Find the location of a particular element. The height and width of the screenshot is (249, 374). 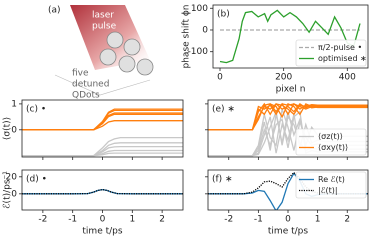

legend-label: ⟨σxy(t)⟩ is located at coordinates (333, 147).